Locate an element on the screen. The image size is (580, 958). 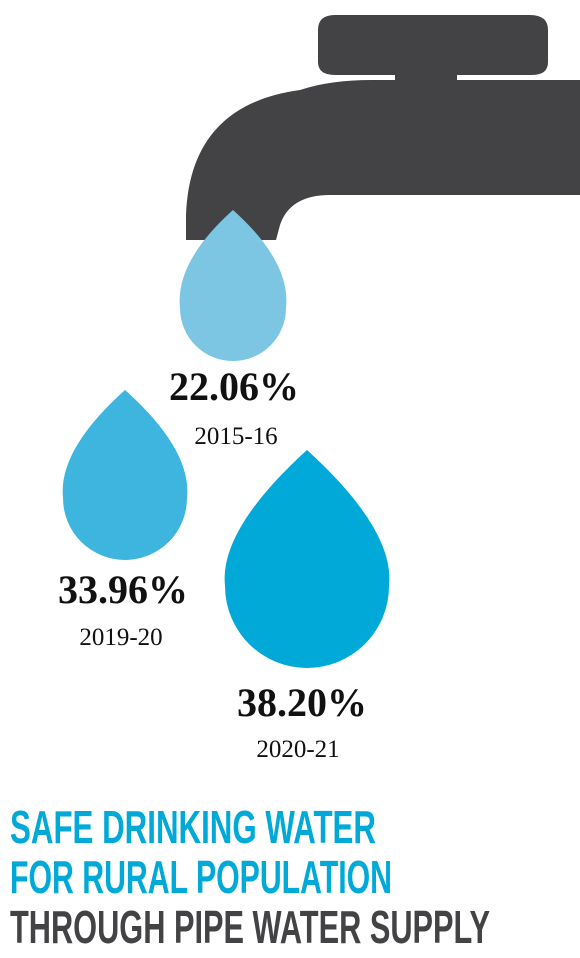
title-line: SAFE DRINKING WATER is located at coordinates (193, 827).